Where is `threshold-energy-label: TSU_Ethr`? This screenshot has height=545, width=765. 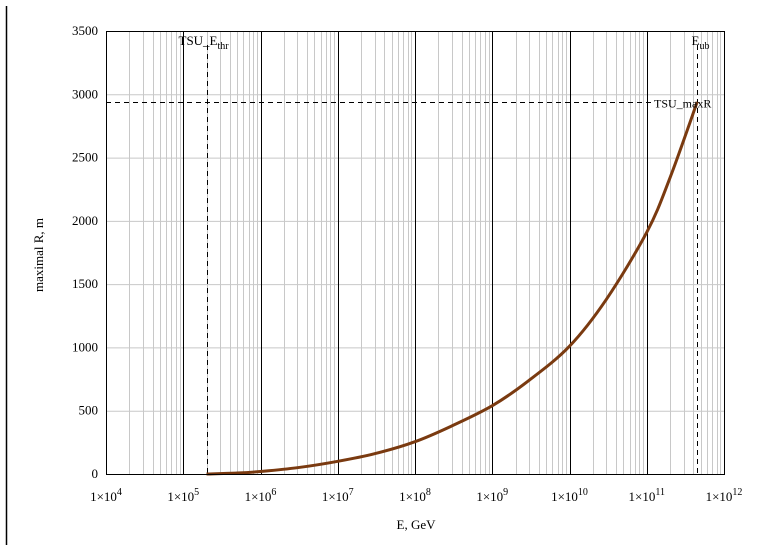 threshold-energy-label: TSU_Ethr is located at coordinates (204, 42).